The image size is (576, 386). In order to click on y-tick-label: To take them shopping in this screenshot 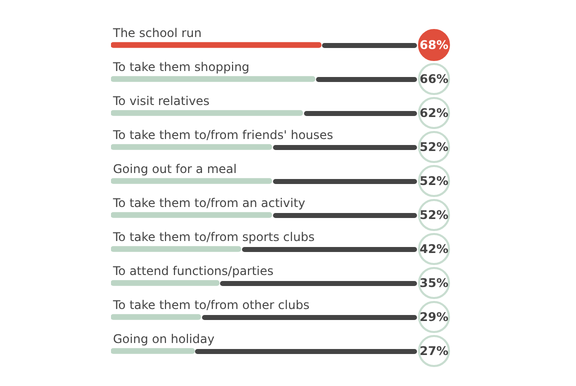, I will do `click(181, 67)`.